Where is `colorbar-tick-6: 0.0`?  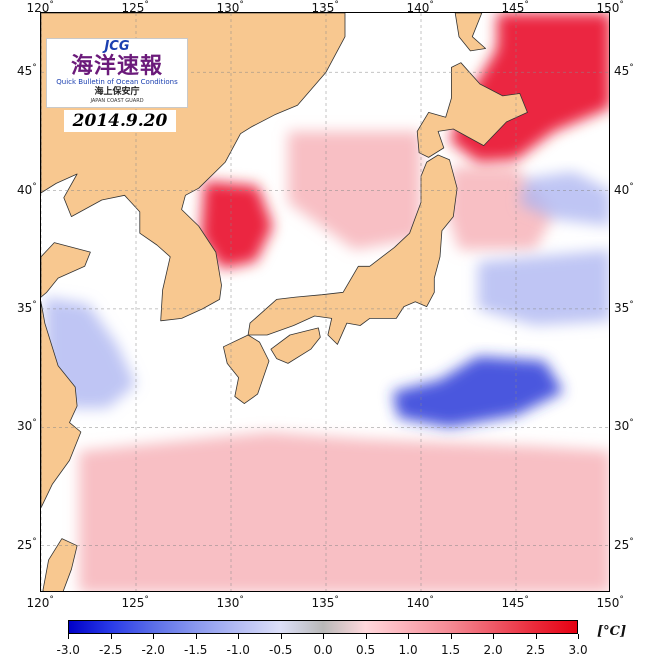 colorbar-tick-6: 0.0 is located at coordinates (323, 650).